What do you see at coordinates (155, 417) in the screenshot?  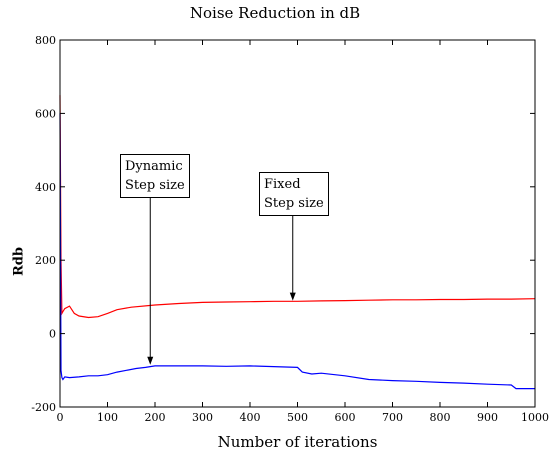 I see `x-tick-label: 200` at bounding box center [155, 417].